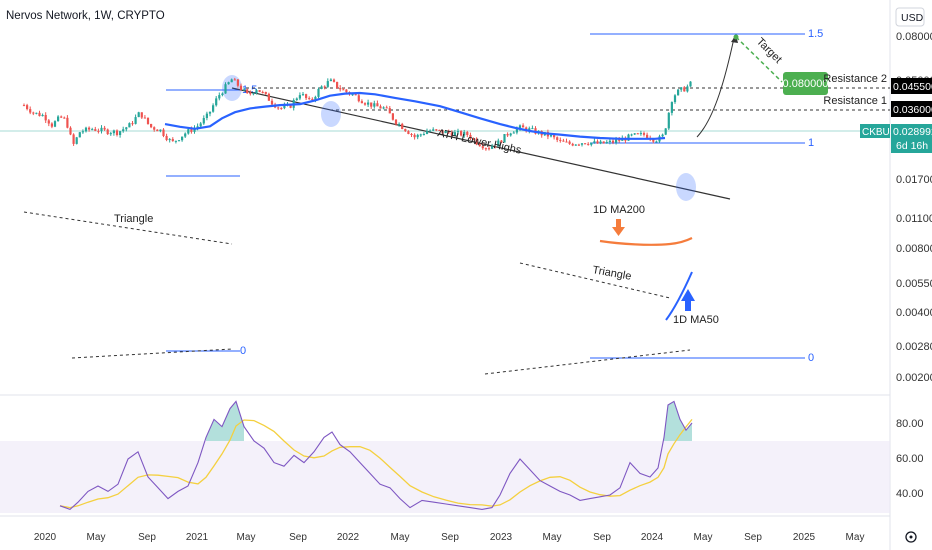 This screenshot has height=550, width=932. Describe the element at coordinates (910, 494) in the screenshot. I see `rsi-tick-40: 40.00` at that location.